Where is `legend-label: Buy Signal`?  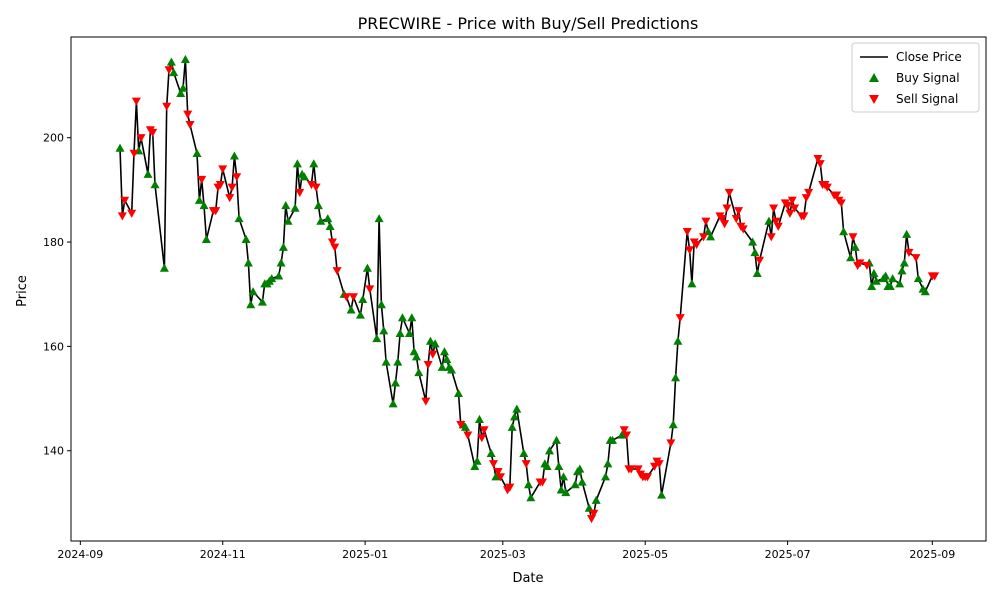
legend-label: Buy Signal is located at coordinates (928, 78).